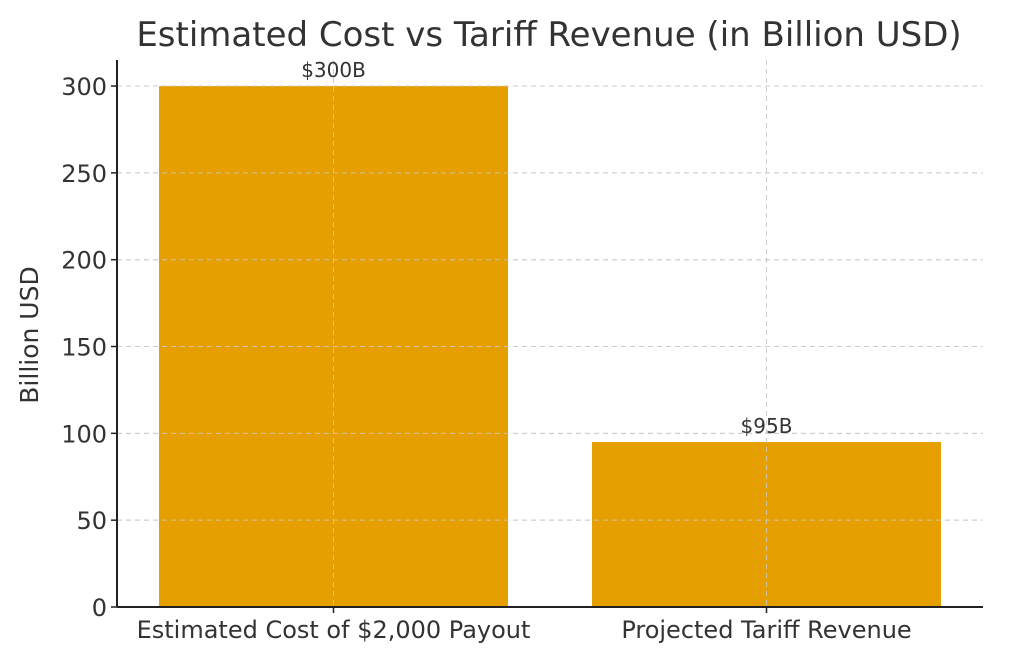 The image size is (1024, 665). I want to click on y-tick-label-50: 50, so click(91, 521).